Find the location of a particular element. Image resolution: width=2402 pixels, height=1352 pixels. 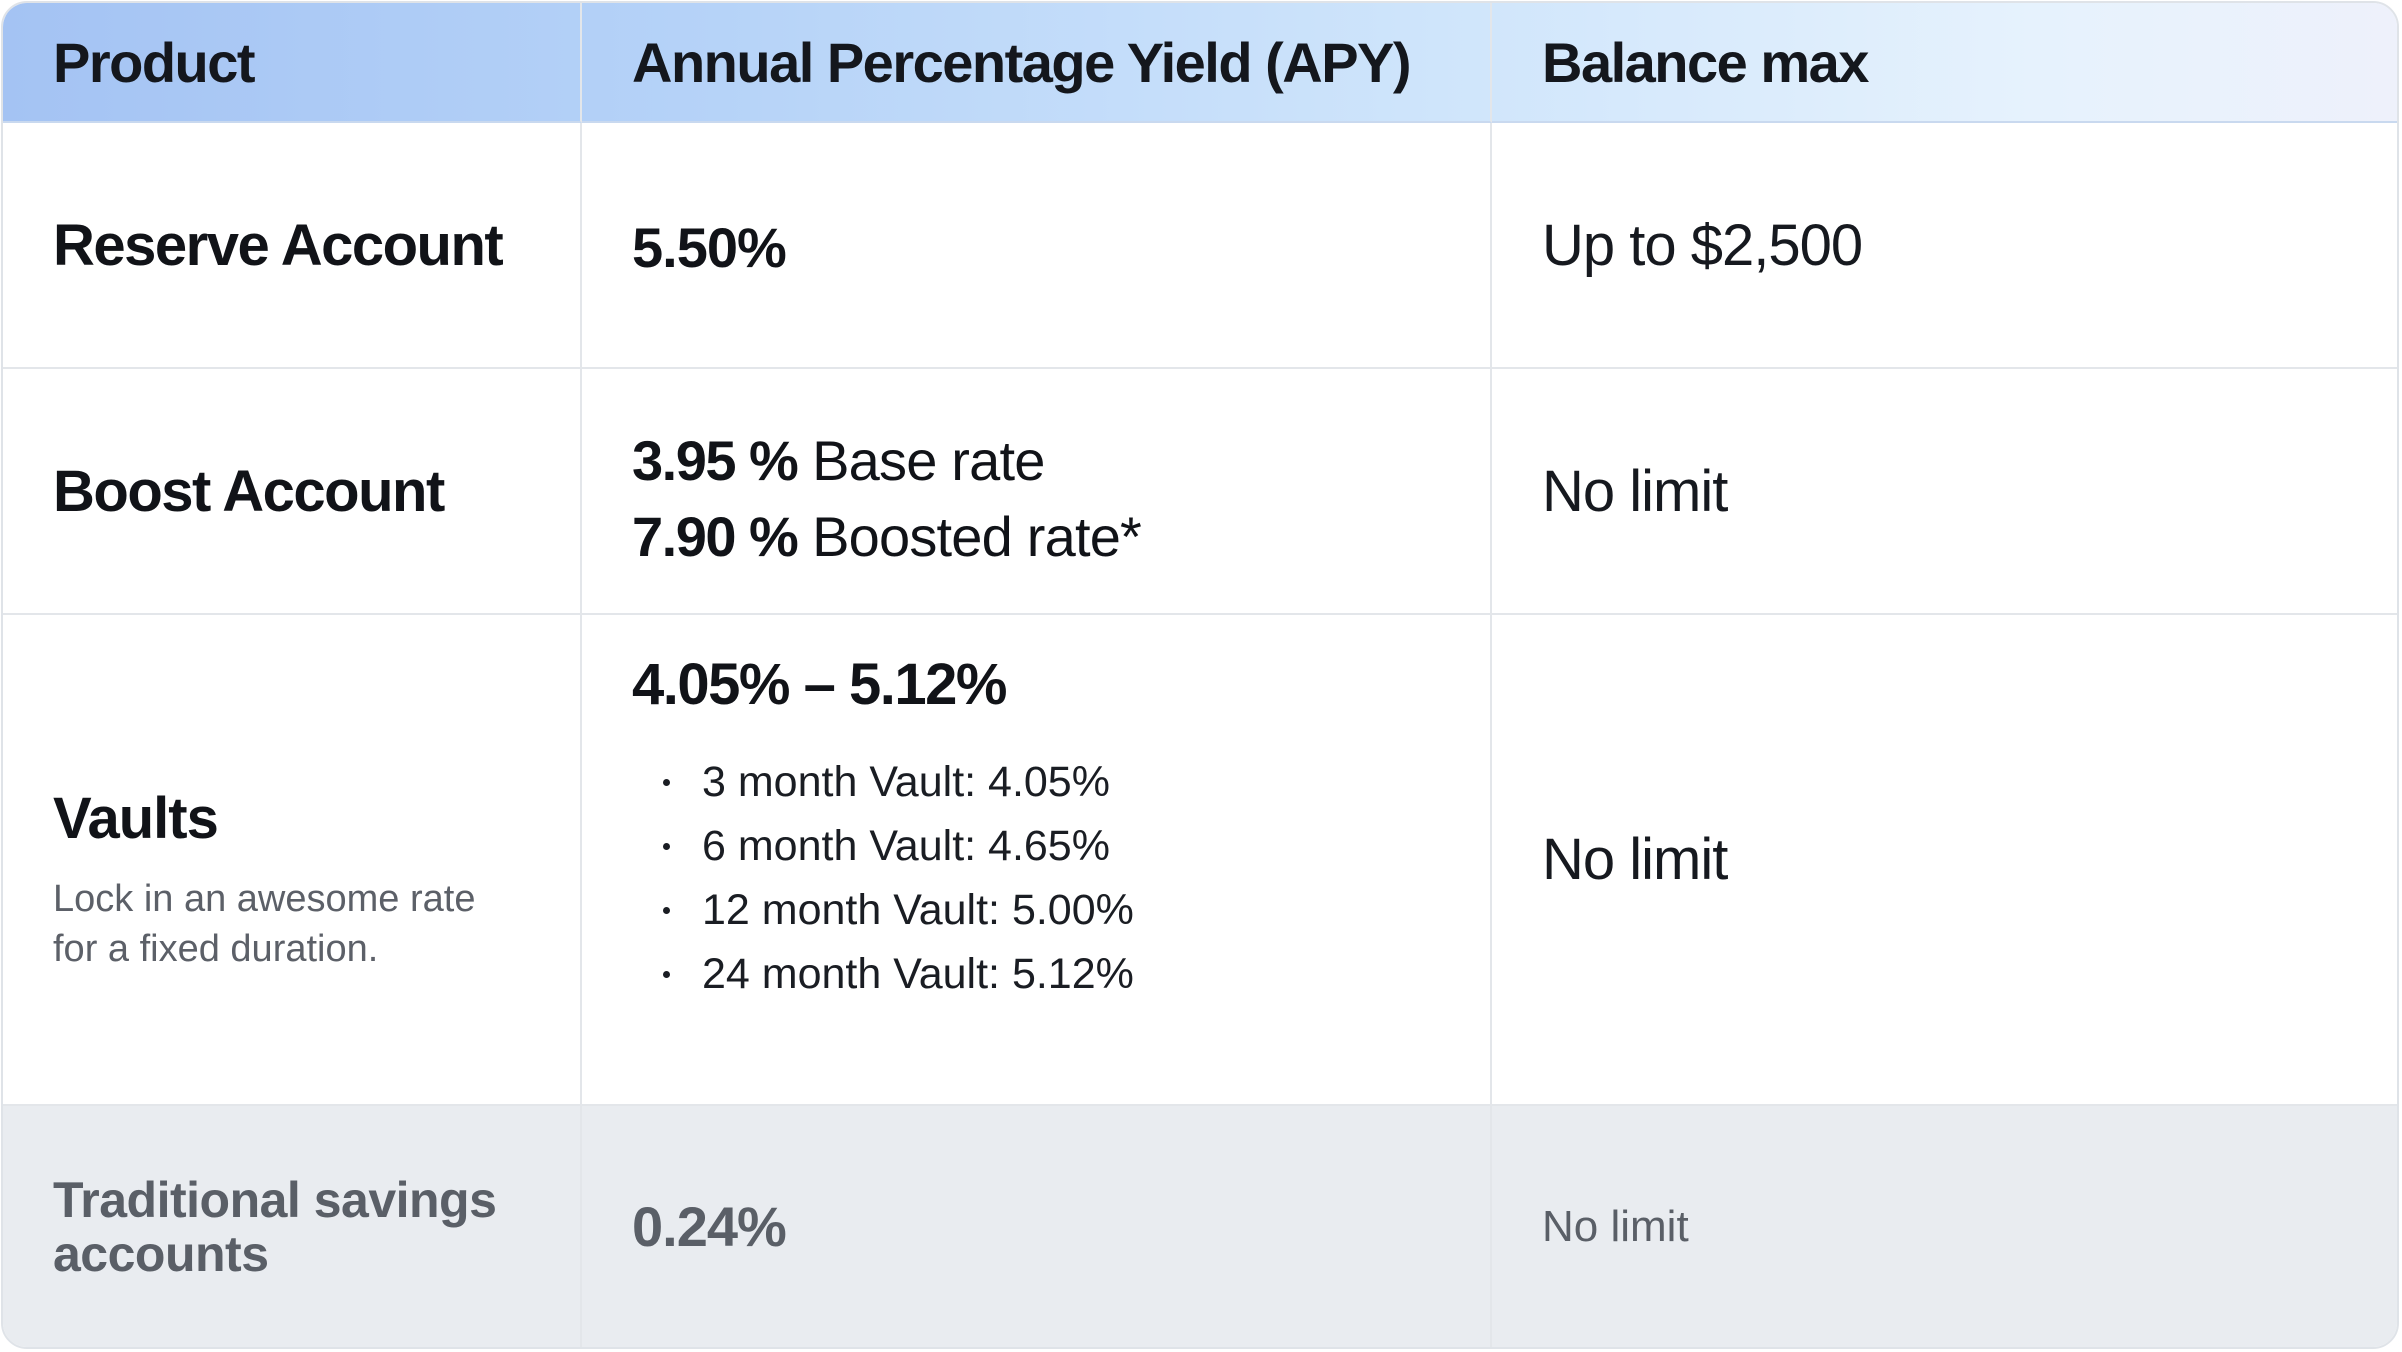

row-reserve-product: Reserve Account is located at coordinates (292, 246).